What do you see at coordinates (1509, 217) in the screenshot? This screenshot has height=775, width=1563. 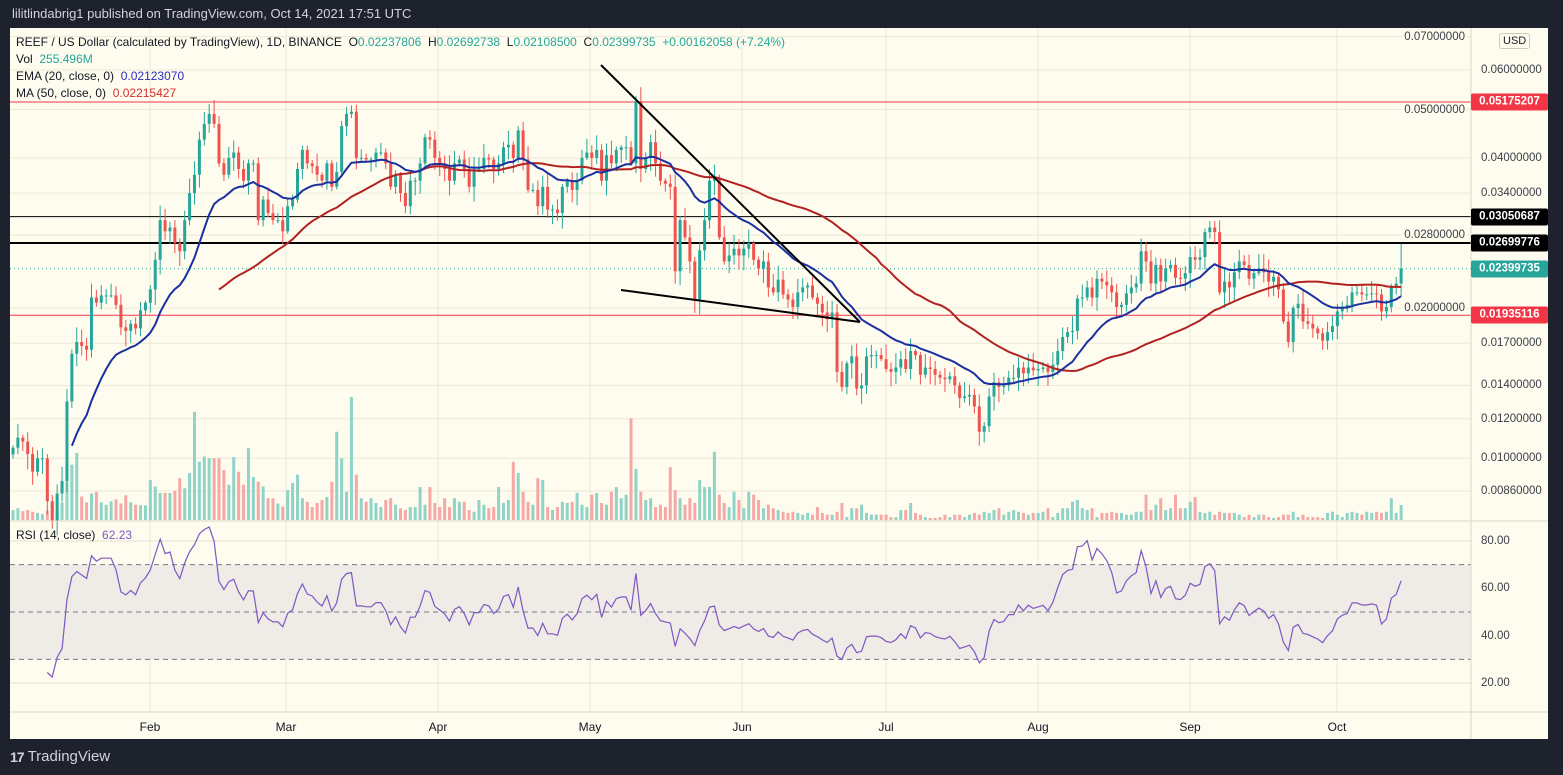 I see `price-level-badge: 0.03050687` at bounding box center [1509, 217].